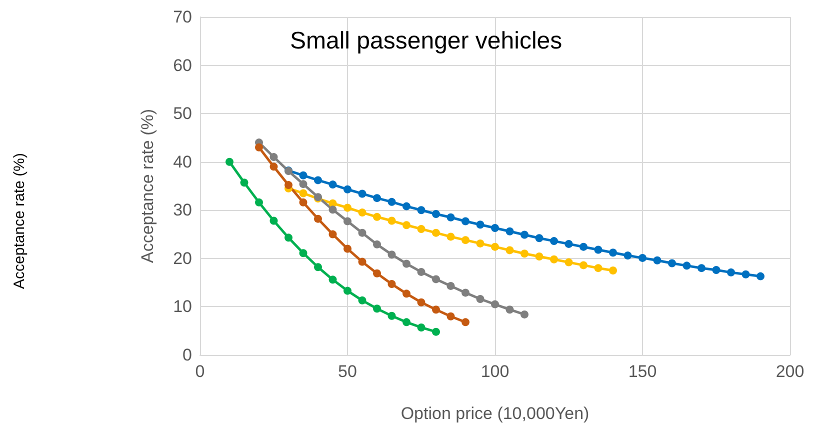 The height and width of the screenshot is (442, 814). What do you see at coordinates (495, 413) in the screenshot?
I see `x-axis-title: Option price (10,000Yen)` at bounding box center [495, 413].